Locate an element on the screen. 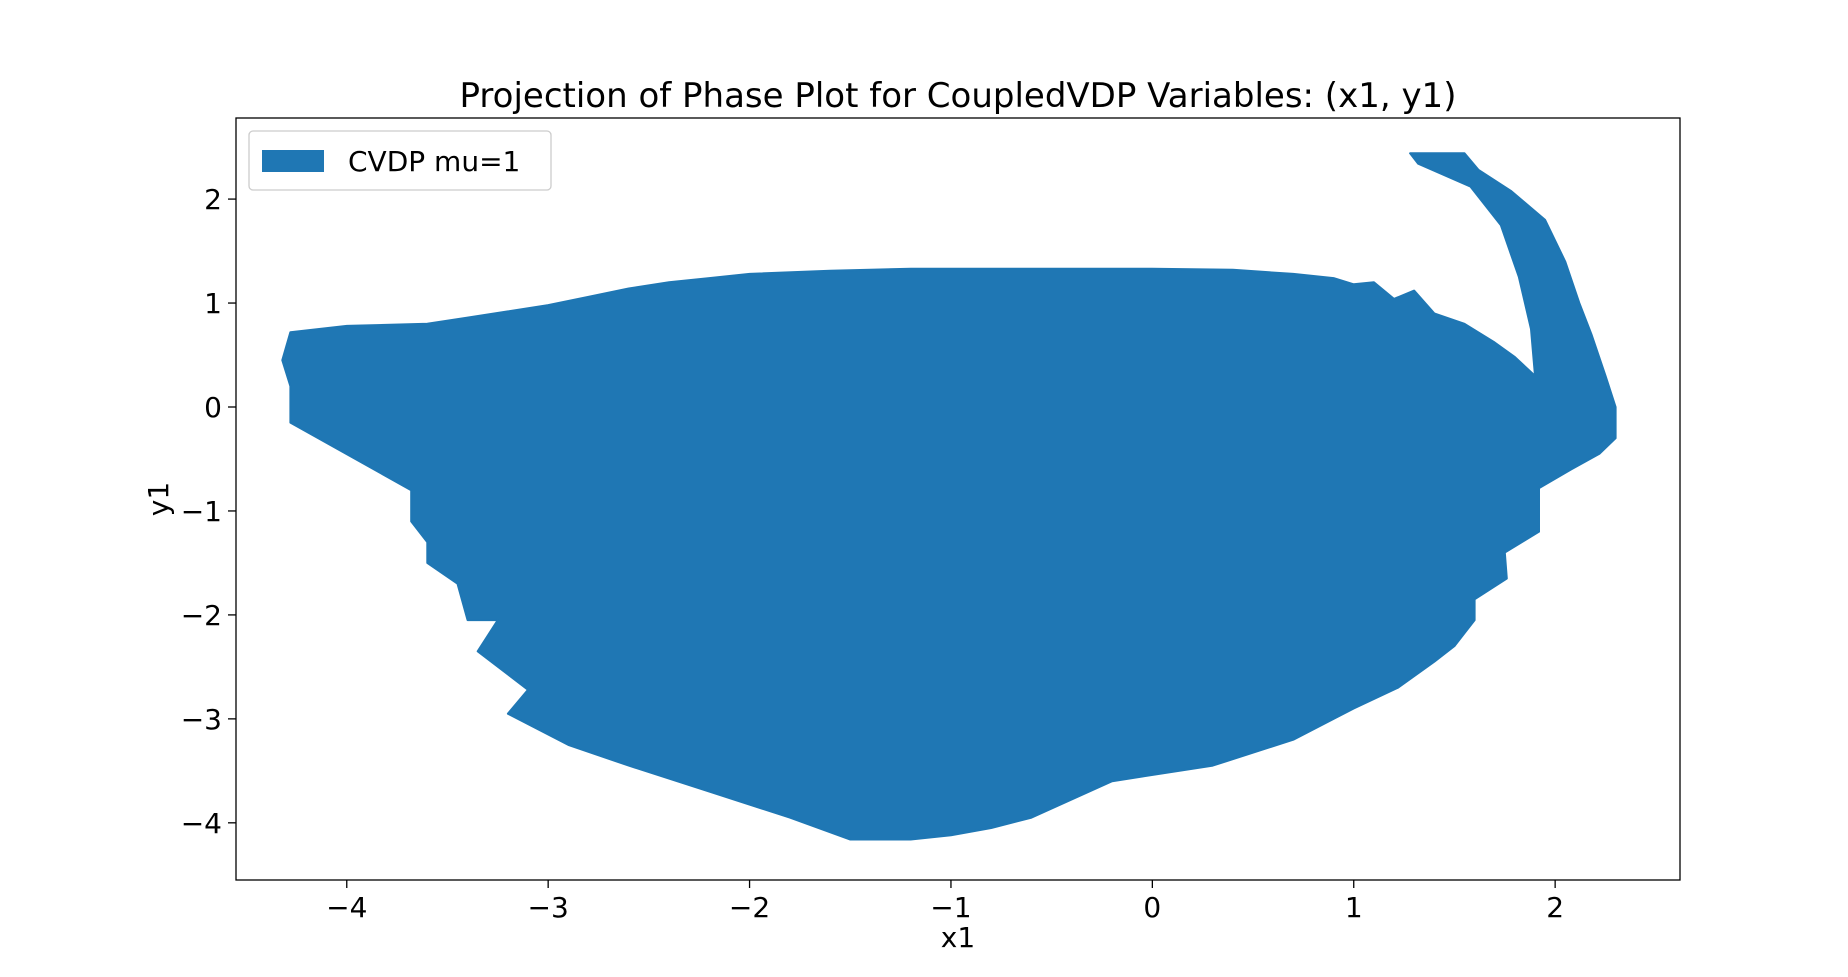  y-tick-label: −1 is located at coordinates (201, 511).